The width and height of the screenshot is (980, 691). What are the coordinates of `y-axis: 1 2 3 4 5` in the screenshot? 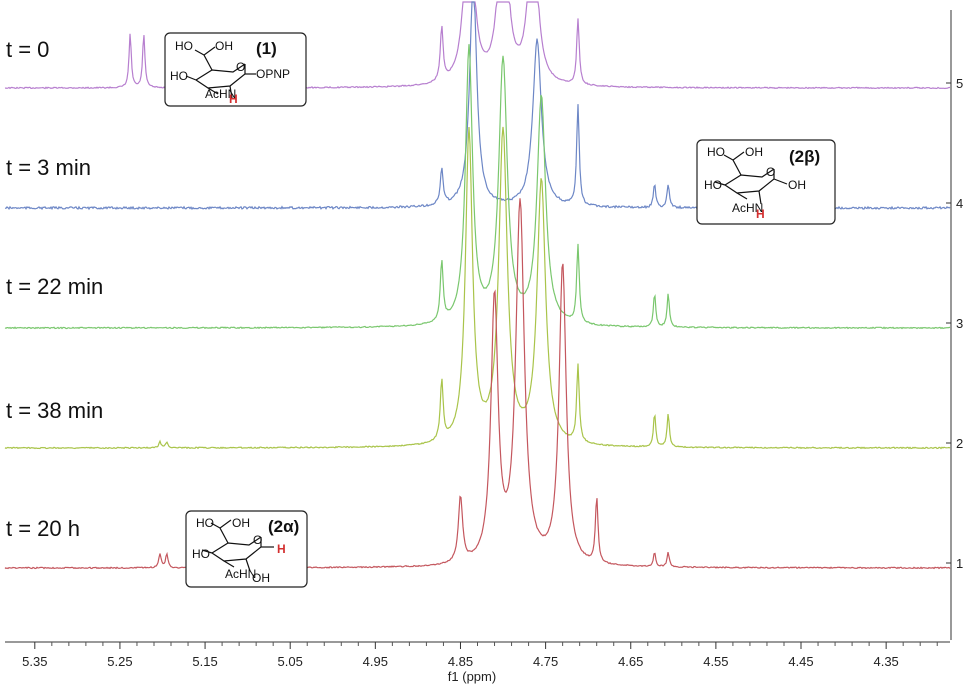 It's located at (954, 325).